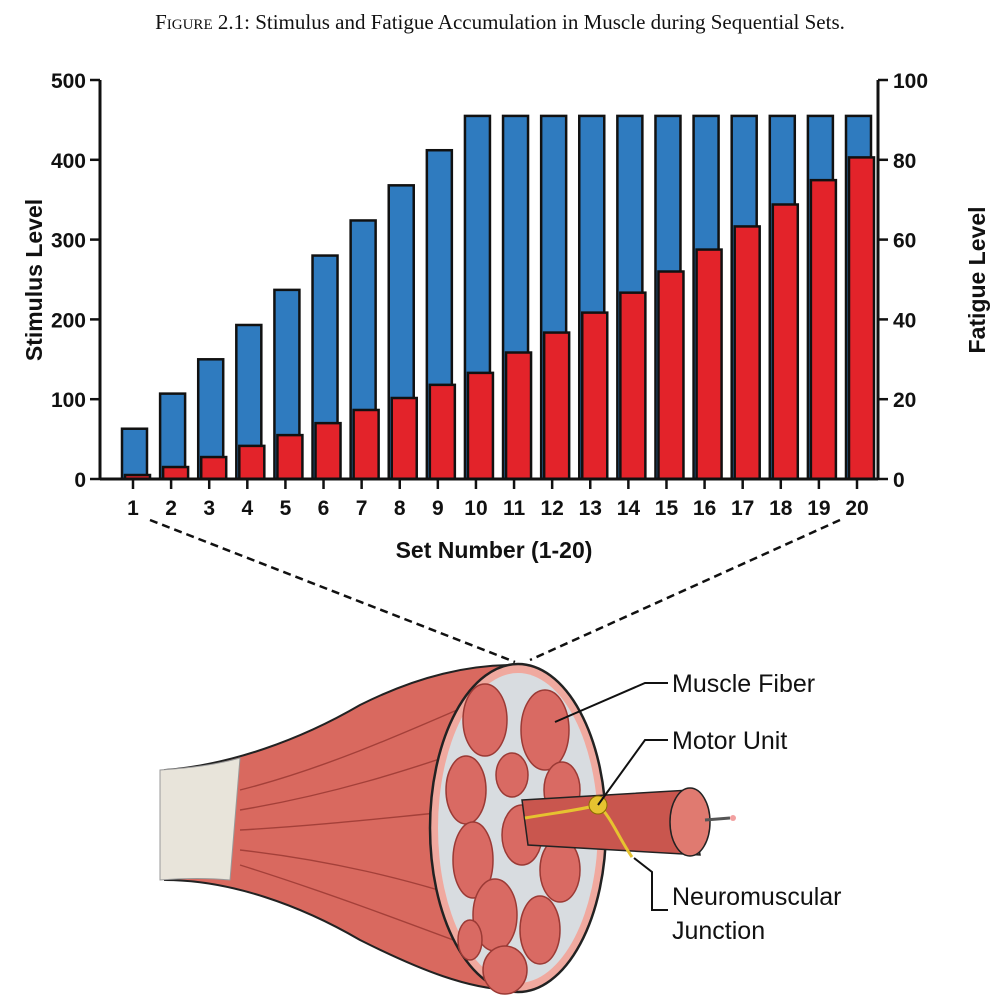 The width and height of the screenshot is (1000, 1000). What do you see at coordinates (667, 508) in the screenshot?
I see `x-tick-label: 15` at bounding box center [667, 508].